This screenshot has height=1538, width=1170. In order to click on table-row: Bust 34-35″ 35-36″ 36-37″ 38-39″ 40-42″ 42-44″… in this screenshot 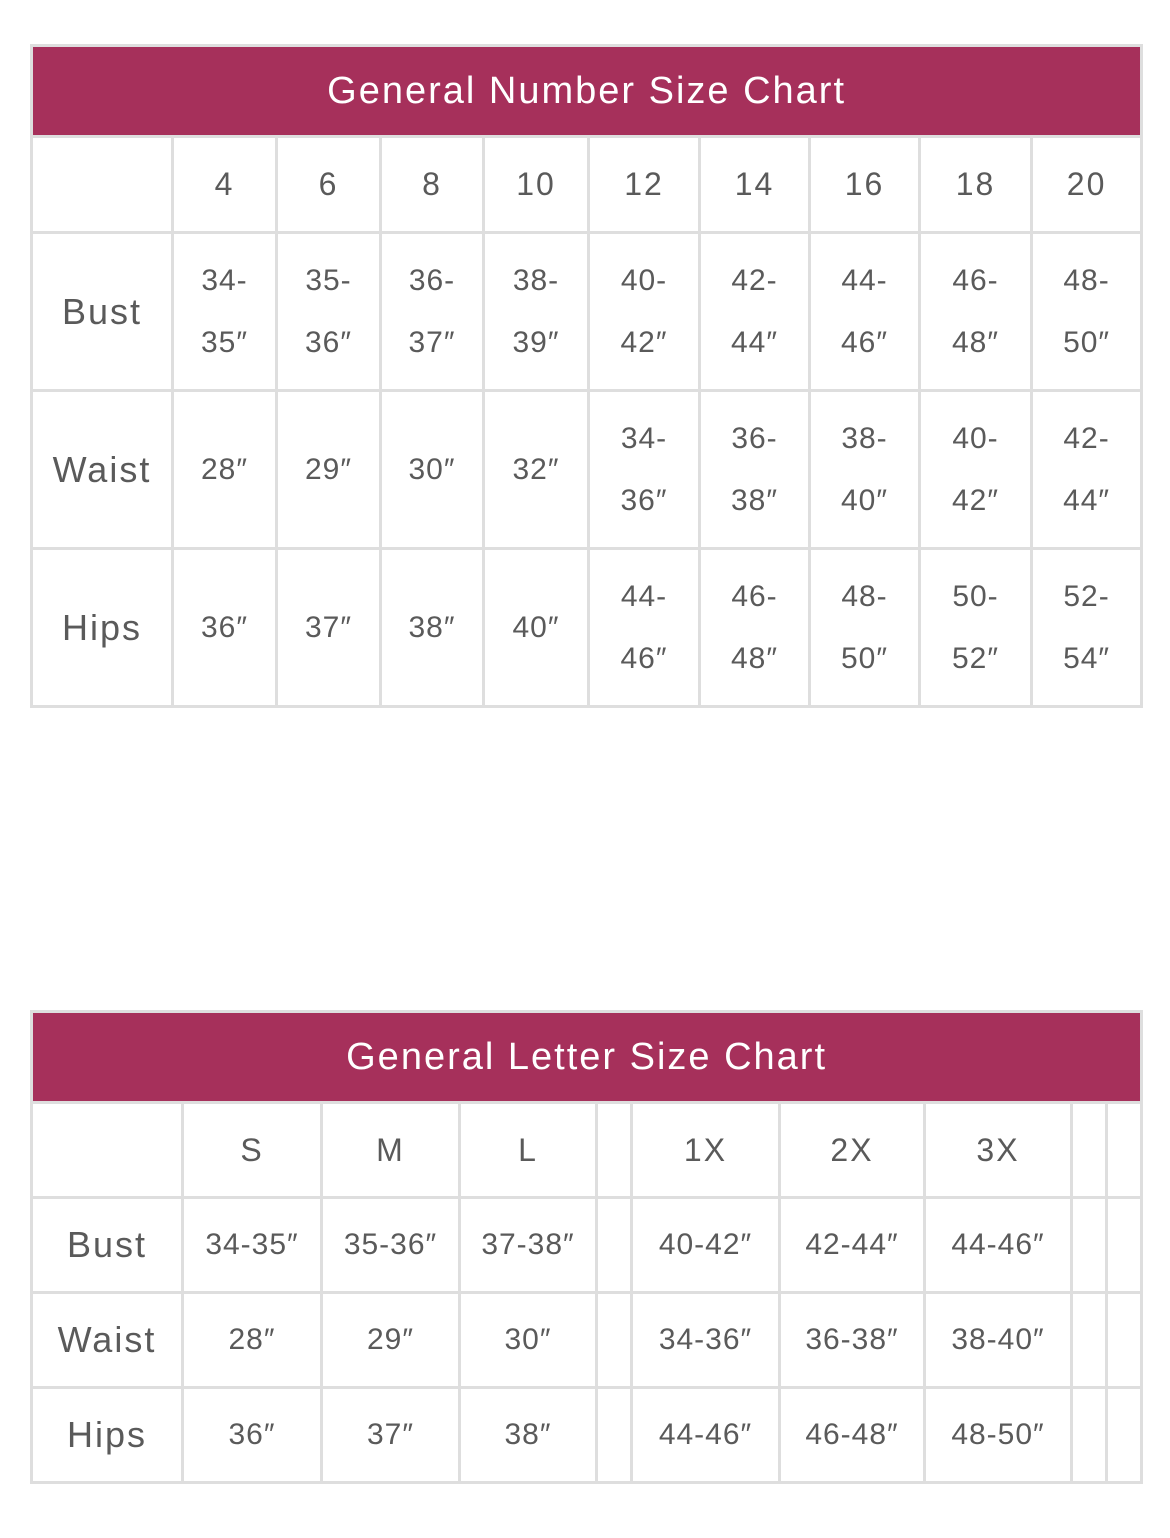, I will do `click(587, 311)`.